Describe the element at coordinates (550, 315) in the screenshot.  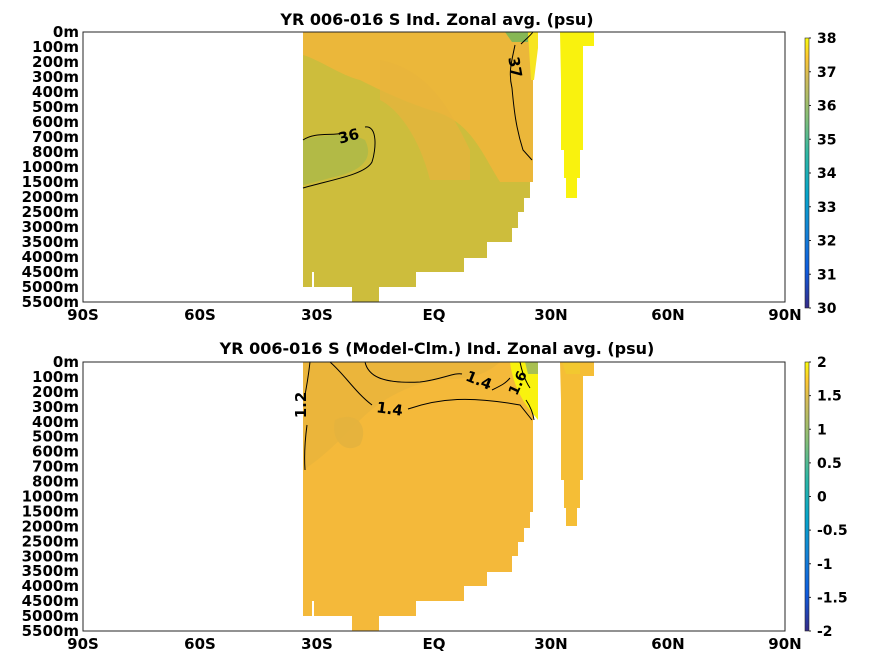
I see `panel-1-x-tick-label: 30N` at that location.